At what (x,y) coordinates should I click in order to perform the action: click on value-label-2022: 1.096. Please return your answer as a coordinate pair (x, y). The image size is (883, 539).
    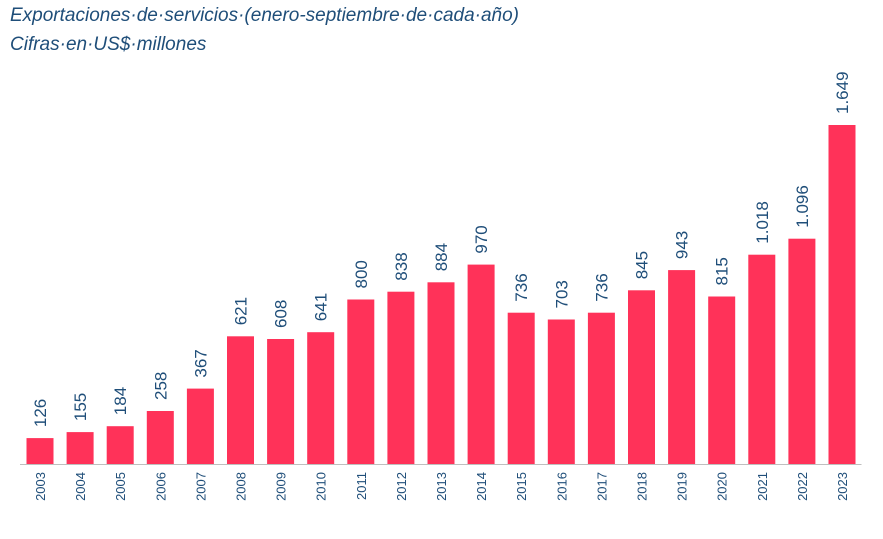
    Looking at the image, I should click on (802, 206).